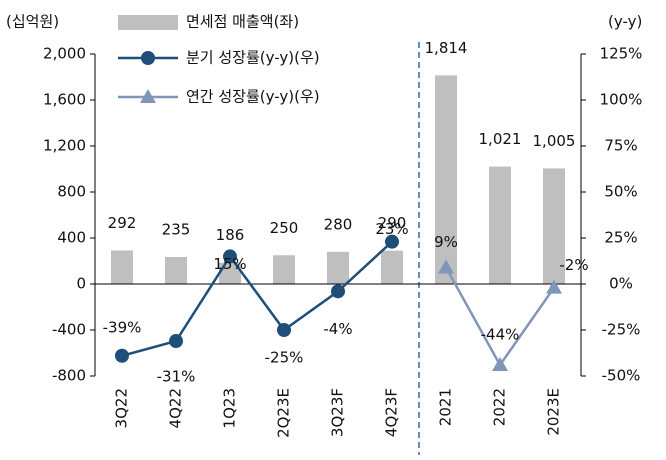 The height and width of the screenshot is (460, 666). Describe the element at coordinates (284, 228) in the screenshot. I see `bar-label: 250` at that location.